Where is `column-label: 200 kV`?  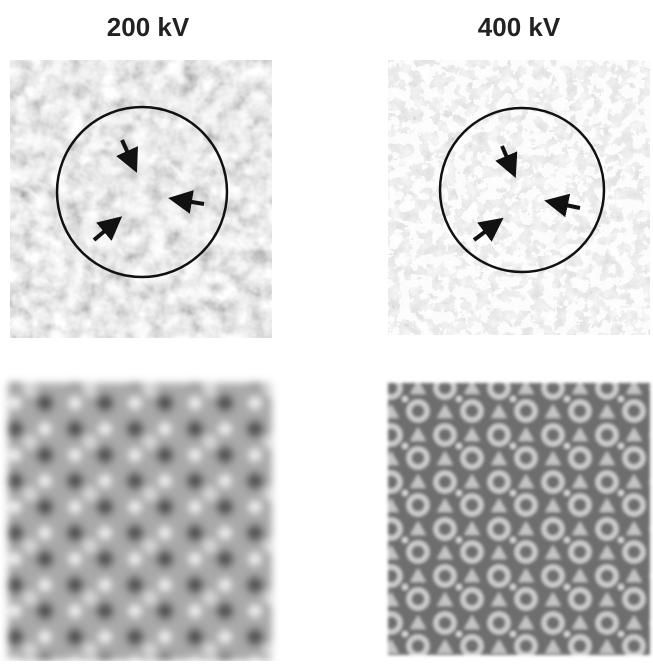
column-label: 200 kV is located at coordinates (148, 27).